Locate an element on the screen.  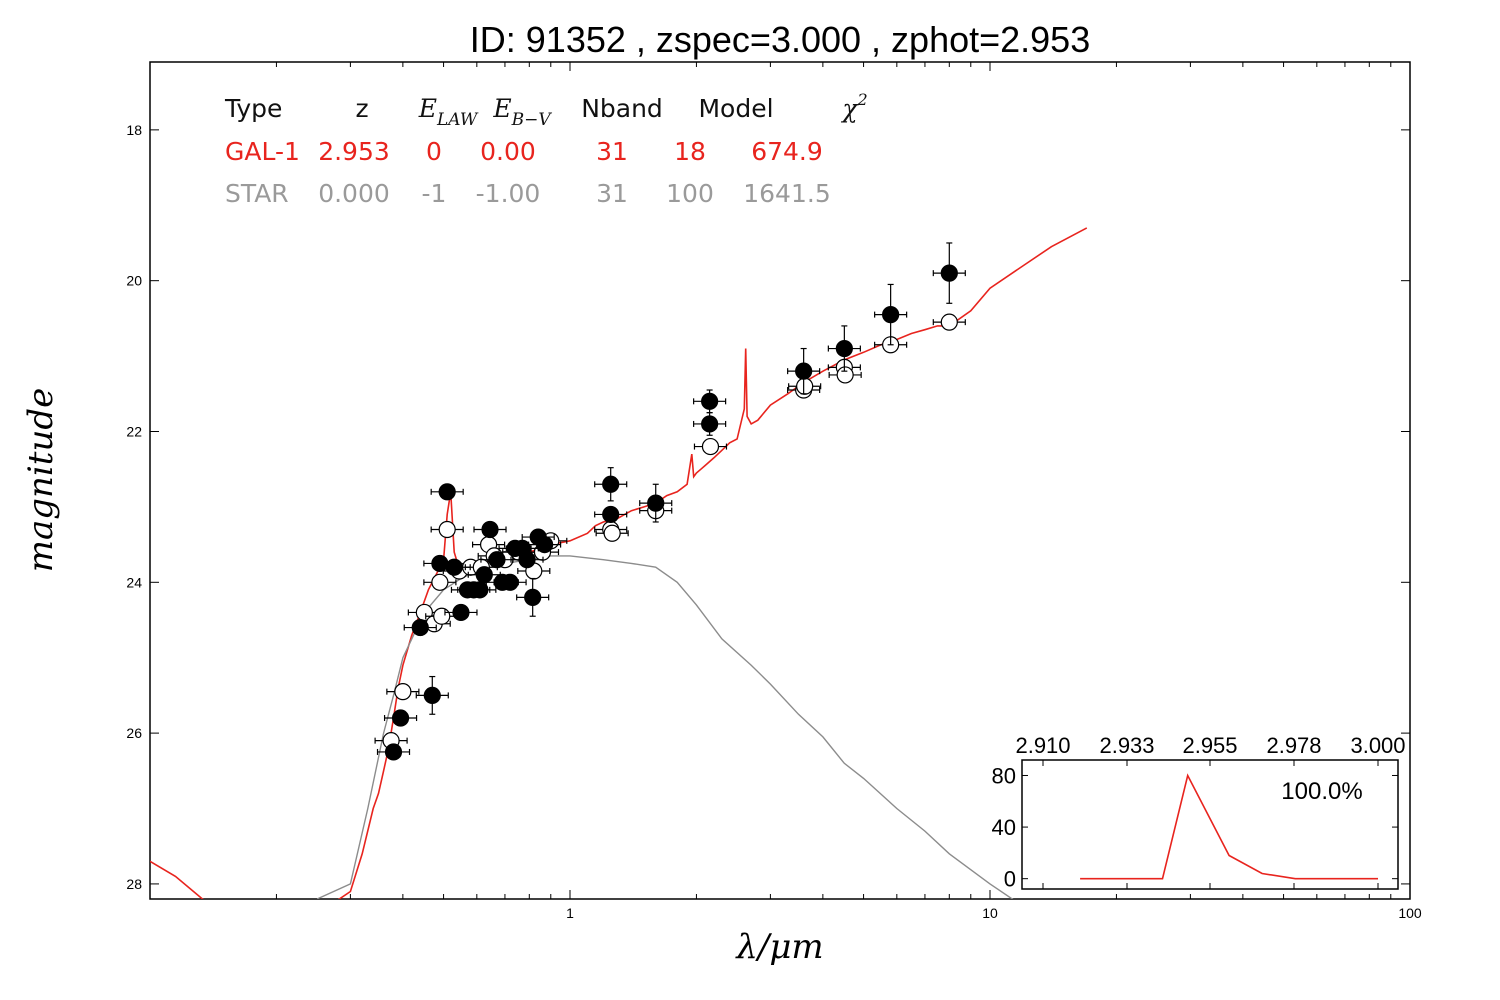
inset-x-tick-label: 3.000 is located at coordinates (1377, 745).